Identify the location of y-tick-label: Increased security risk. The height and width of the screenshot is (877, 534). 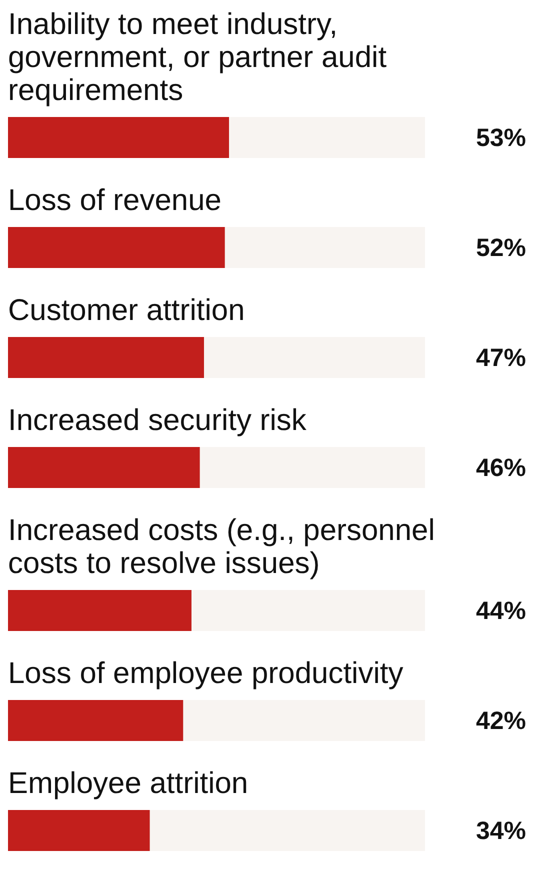
(158, 420).